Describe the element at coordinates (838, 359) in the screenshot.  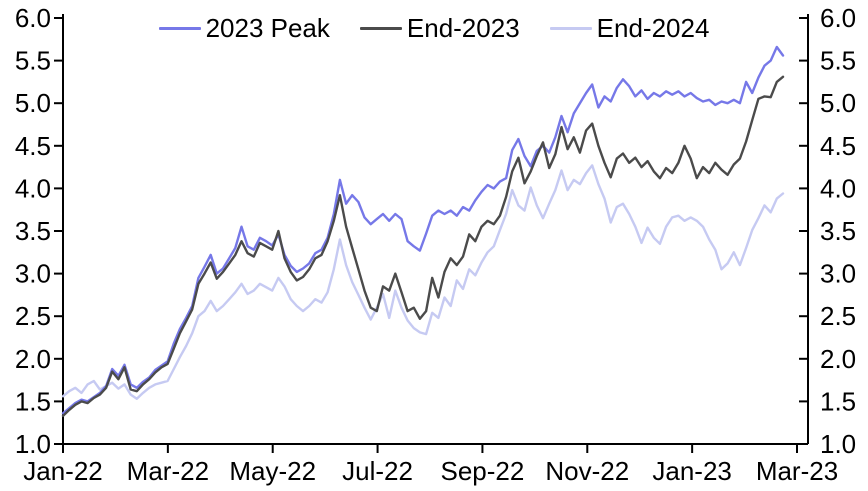
I see `y-tick-label-right: 2.0` at that location.